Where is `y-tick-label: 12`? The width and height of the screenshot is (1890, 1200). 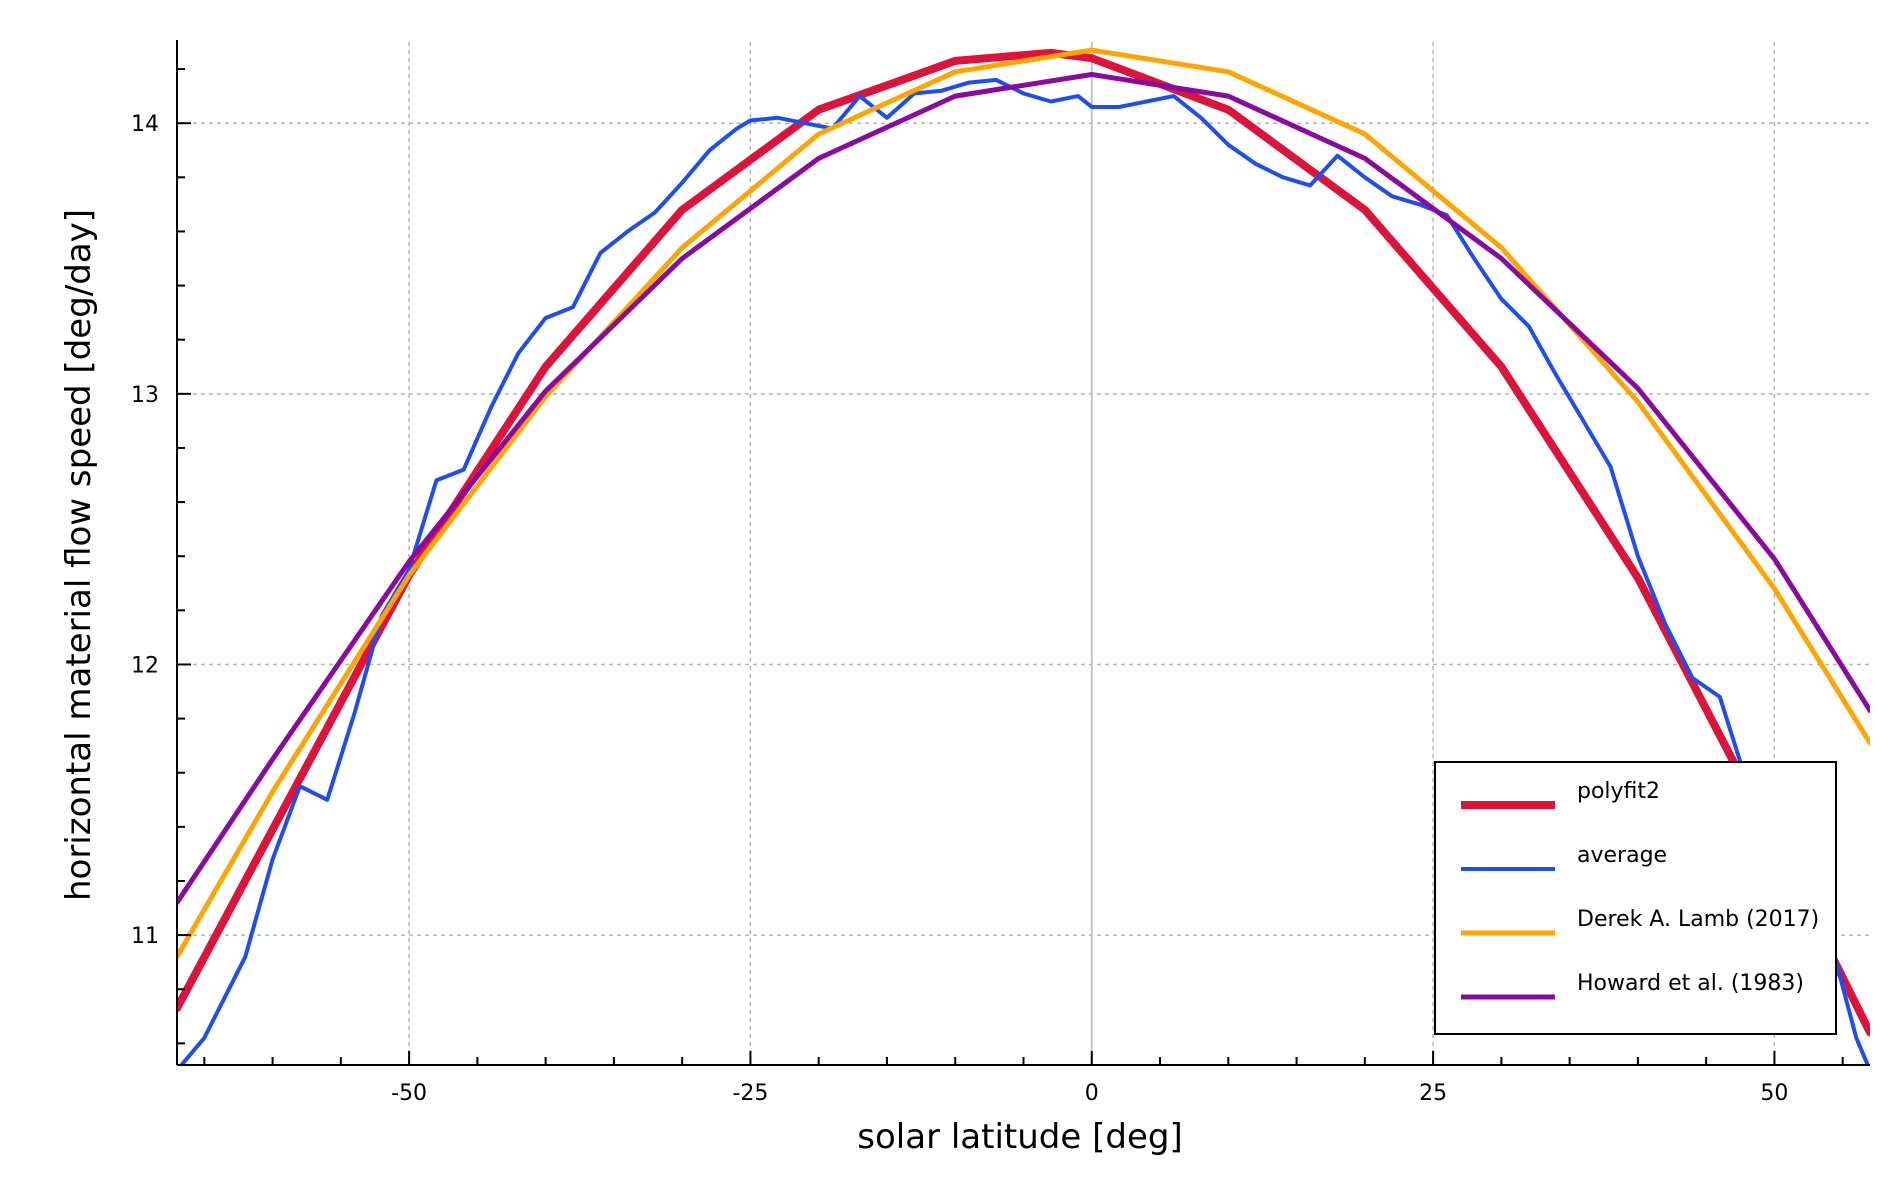
y-tick-label: 12 is located at coordinates (145, 665).